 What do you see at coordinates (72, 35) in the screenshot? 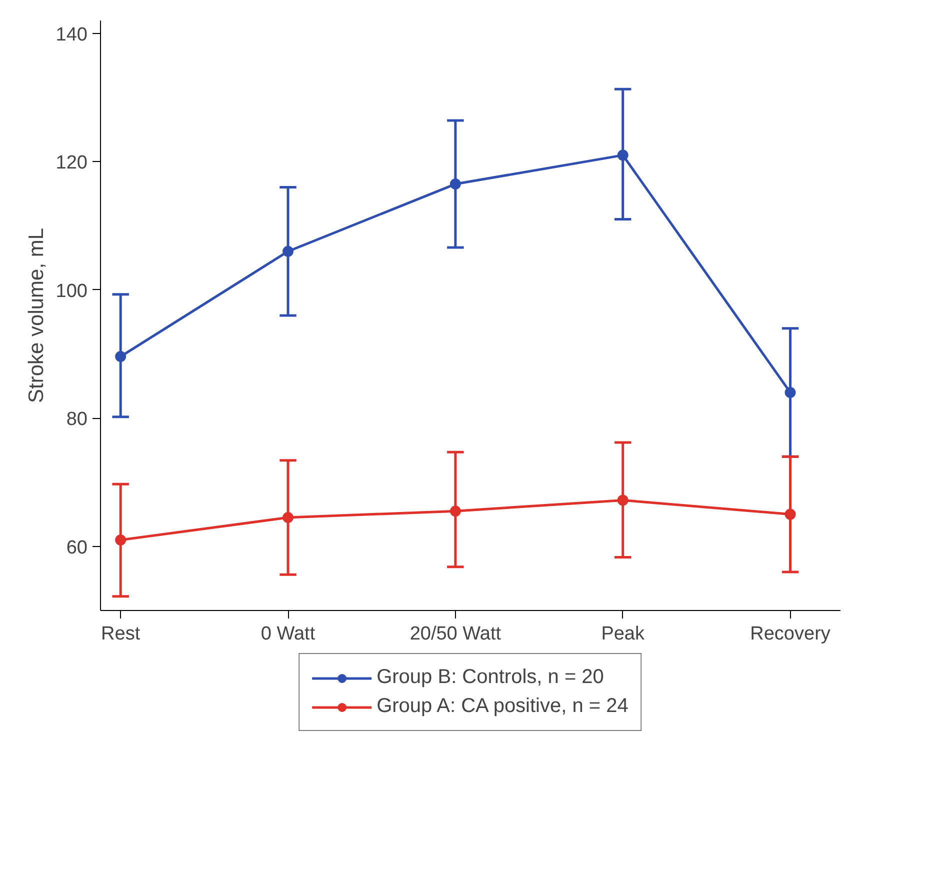
I see `y-tick-label: 140` at bounding box center [72, 35].